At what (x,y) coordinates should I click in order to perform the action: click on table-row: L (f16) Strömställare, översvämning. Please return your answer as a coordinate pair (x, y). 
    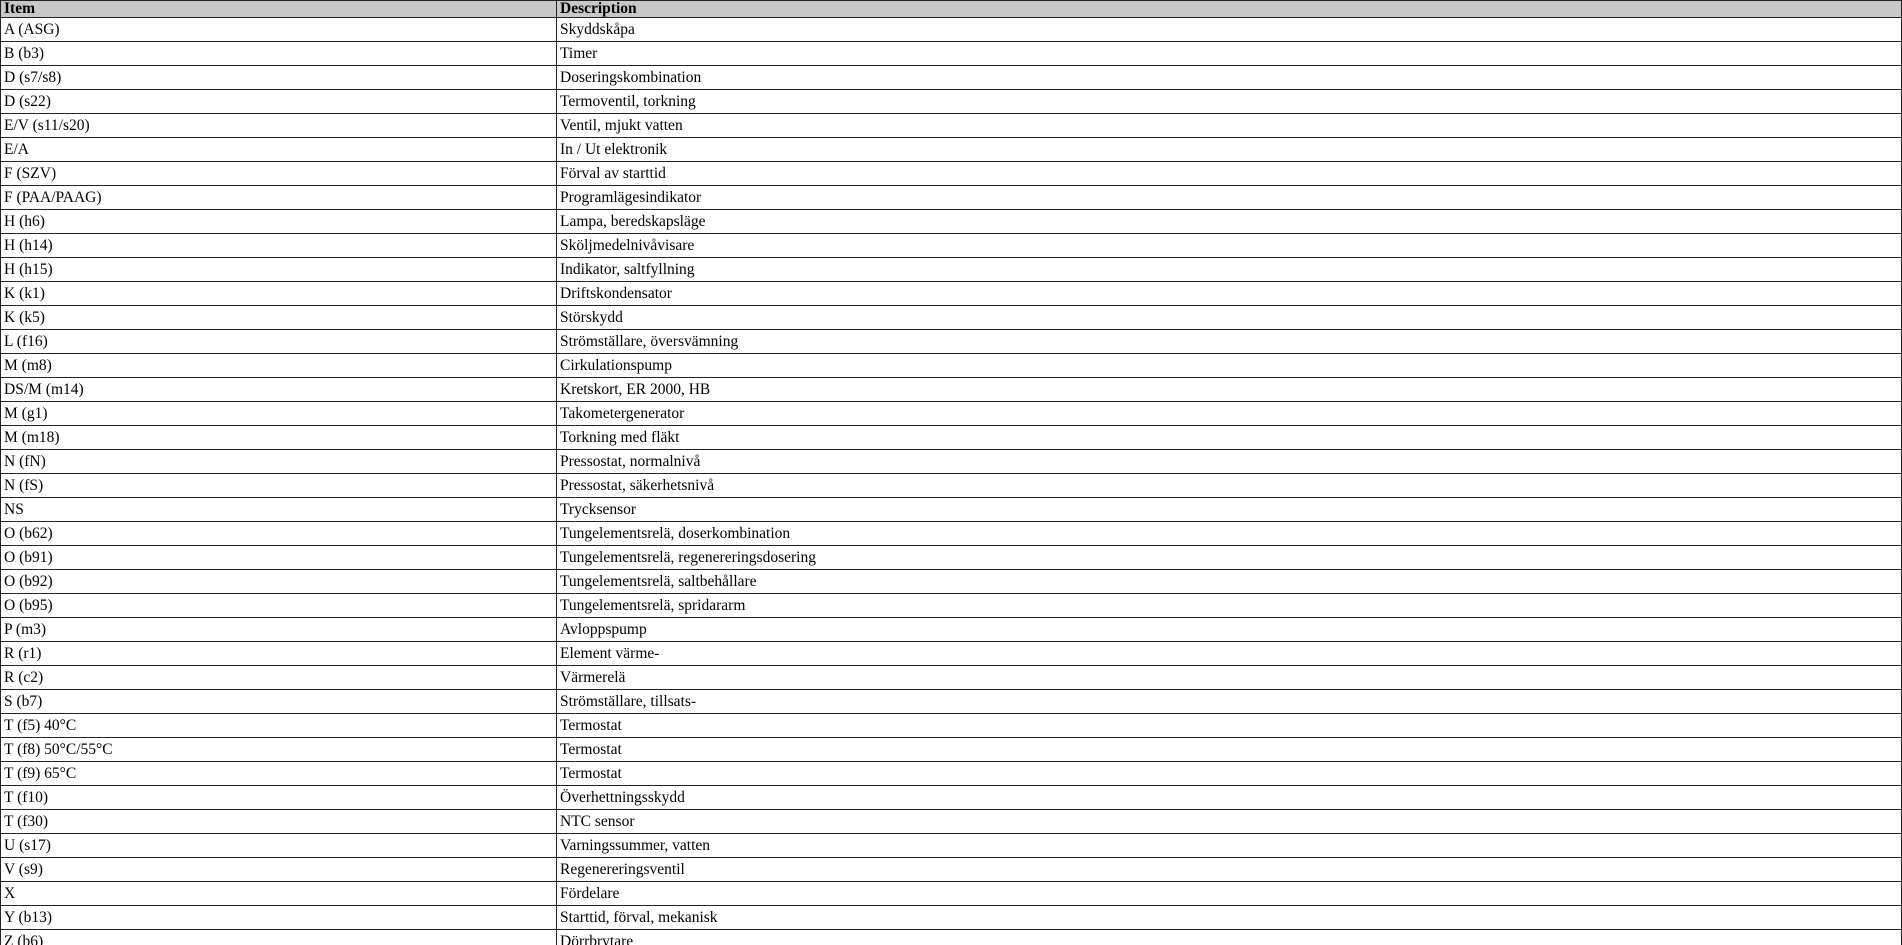
    Looking at the image, I should click on (951, 341).